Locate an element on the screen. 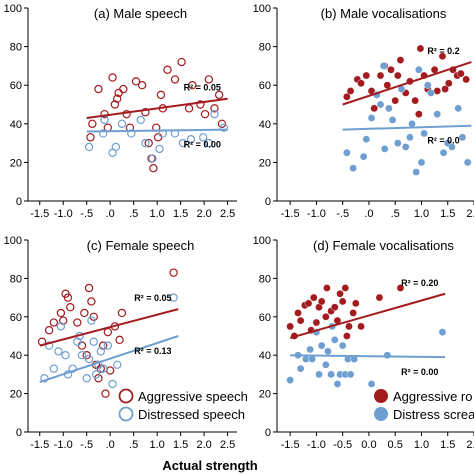  distressed-r2-label: R² = 0.0 is located at coordinates (443, 141).